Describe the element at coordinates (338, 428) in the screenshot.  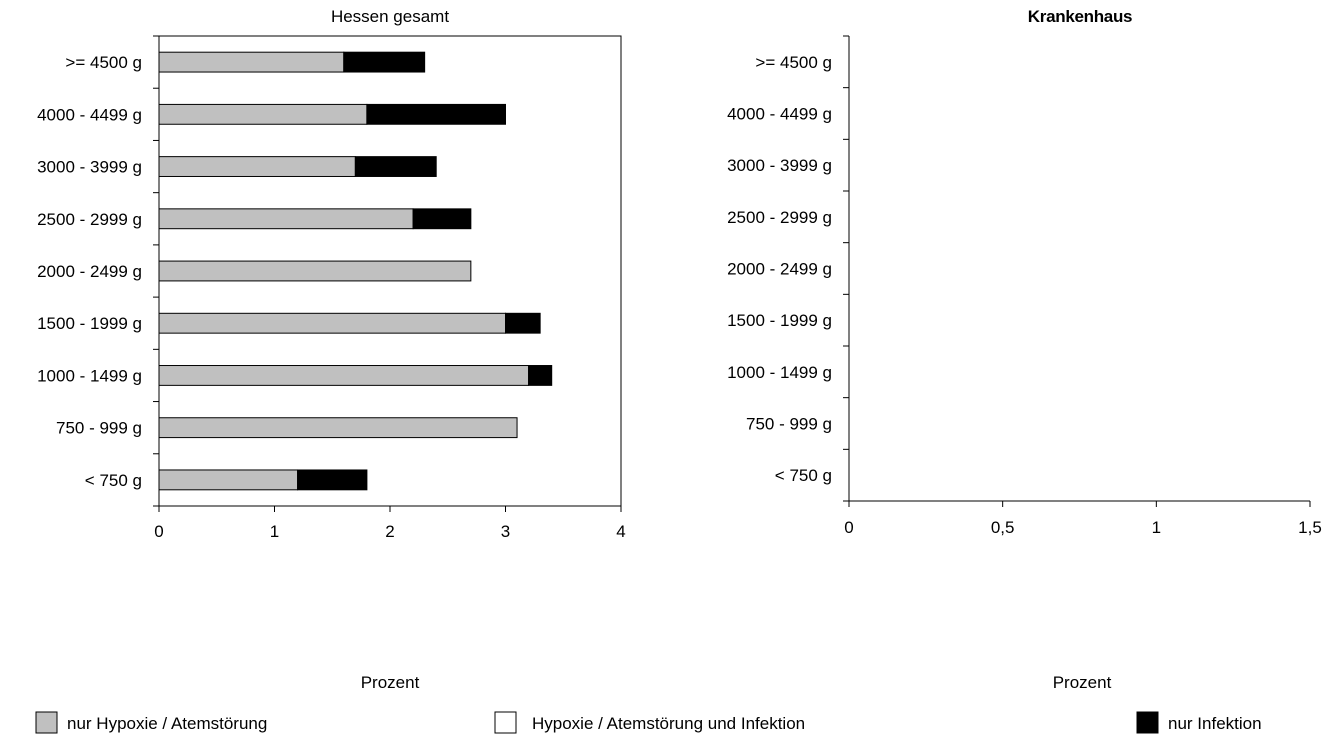
I see `bar-nur-hypoxie-atemst-rung-750-999-g` at that location.